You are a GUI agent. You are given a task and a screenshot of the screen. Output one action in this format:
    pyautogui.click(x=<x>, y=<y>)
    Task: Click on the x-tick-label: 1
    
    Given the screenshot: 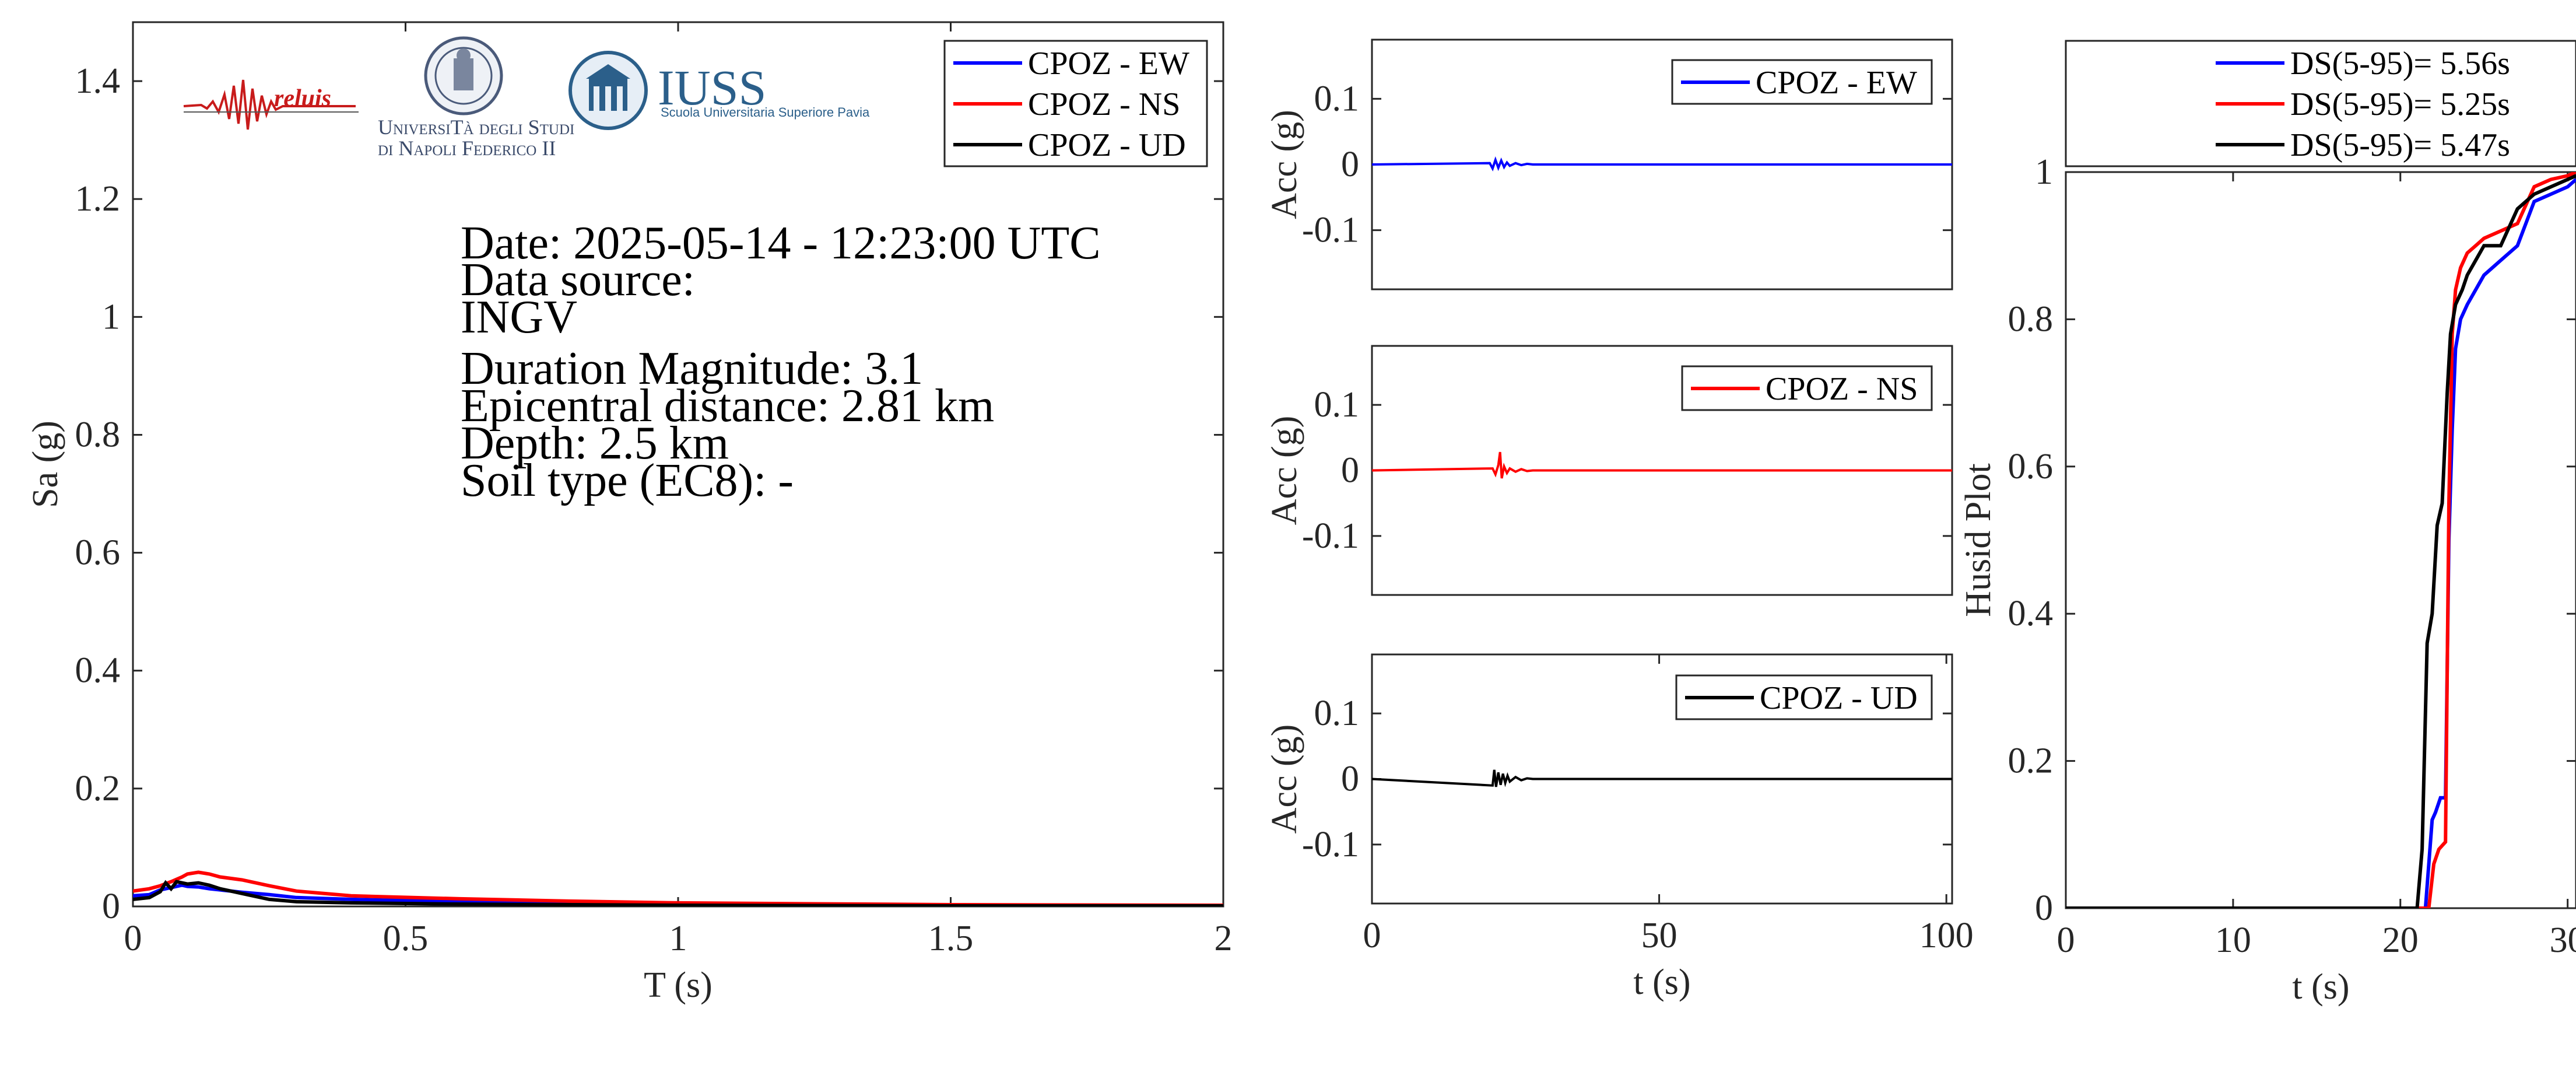 What is the action you would take?
    pyautogui.click(x=678, y=938)
    